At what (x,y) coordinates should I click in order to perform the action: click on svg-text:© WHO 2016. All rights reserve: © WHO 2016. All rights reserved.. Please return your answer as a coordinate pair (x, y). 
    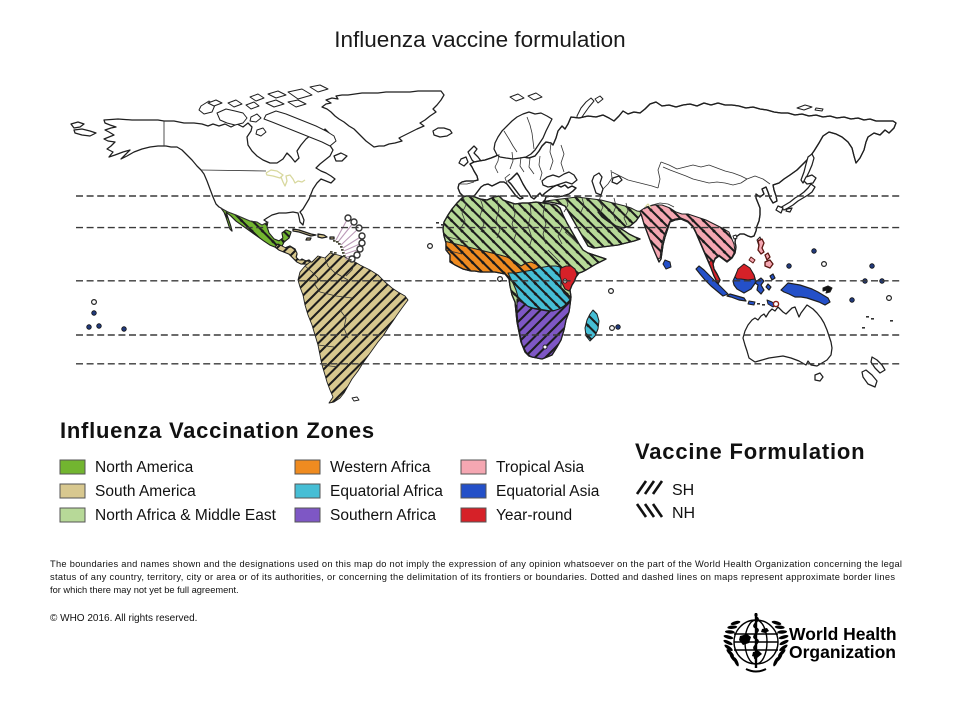
    Looking at the image, I should click on (123, 618).